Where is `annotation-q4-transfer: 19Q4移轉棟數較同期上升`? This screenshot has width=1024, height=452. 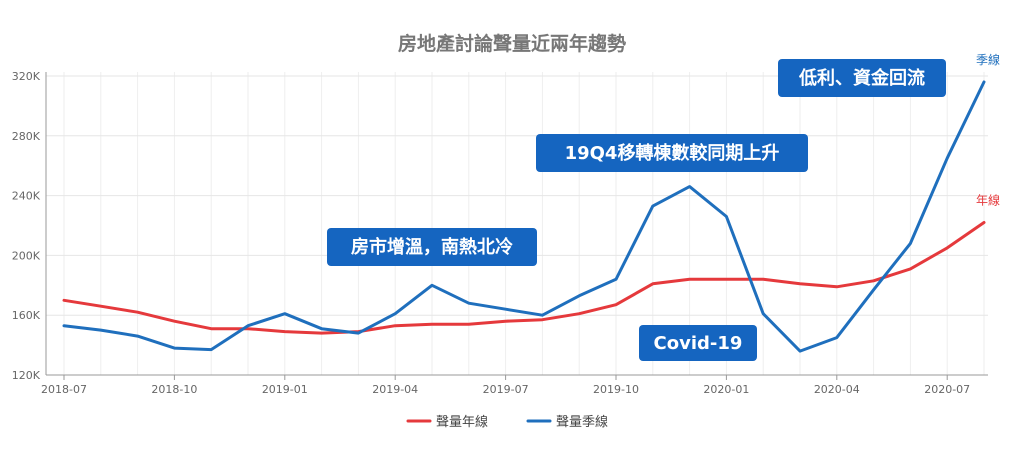 annotation-q4-transfer: 19Q4移轉棟數較同期上升 is located at coordinates (672, 153).